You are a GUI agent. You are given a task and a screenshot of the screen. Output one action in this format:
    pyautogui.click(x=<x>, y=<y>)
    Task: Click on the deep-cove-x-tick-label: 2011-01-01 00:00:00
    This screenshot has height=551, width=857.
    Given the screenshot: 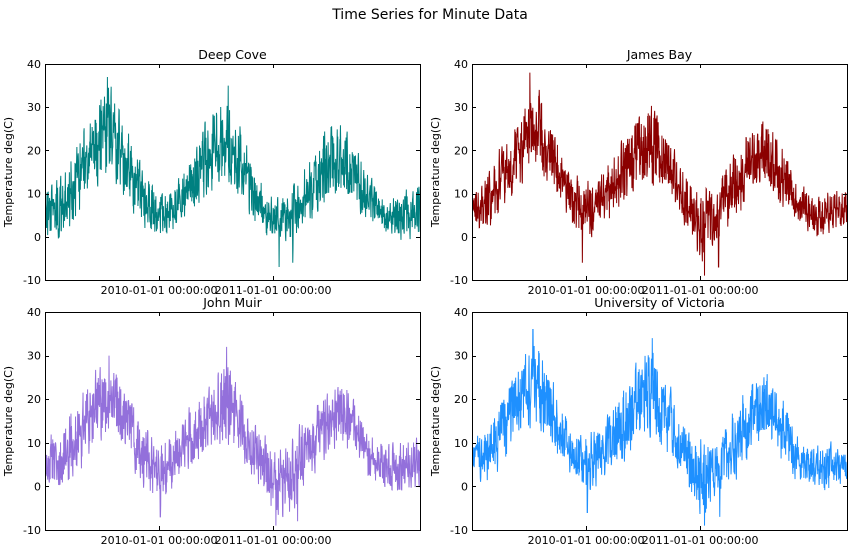 What is the action you would take?
    pyautogui.click(x=273, y=290)
    